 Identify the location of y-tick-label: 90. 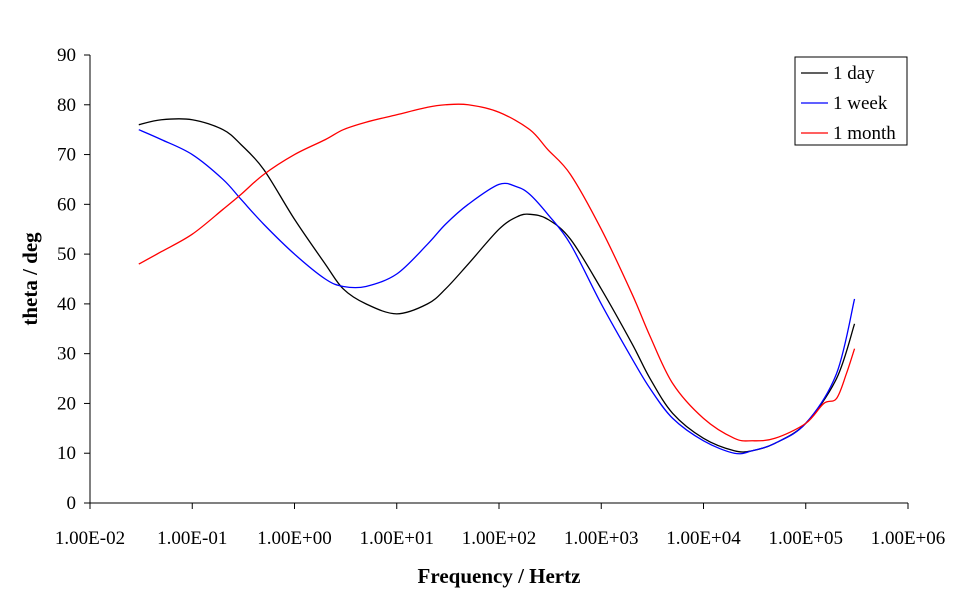
(66, 55).